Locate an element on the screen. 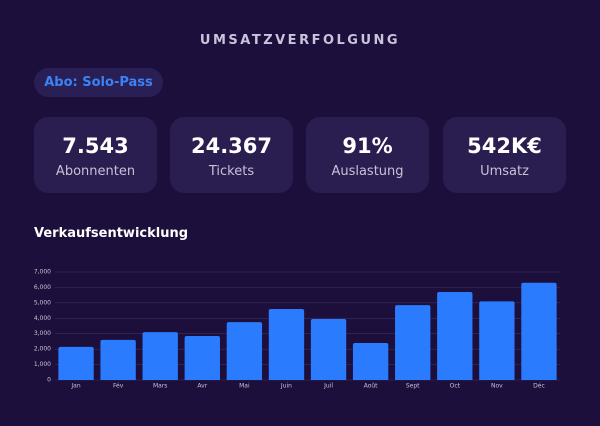 The image size is (600, 426). plan-badge: Abo: Solo-Pass is located at coordinates (98, 82).